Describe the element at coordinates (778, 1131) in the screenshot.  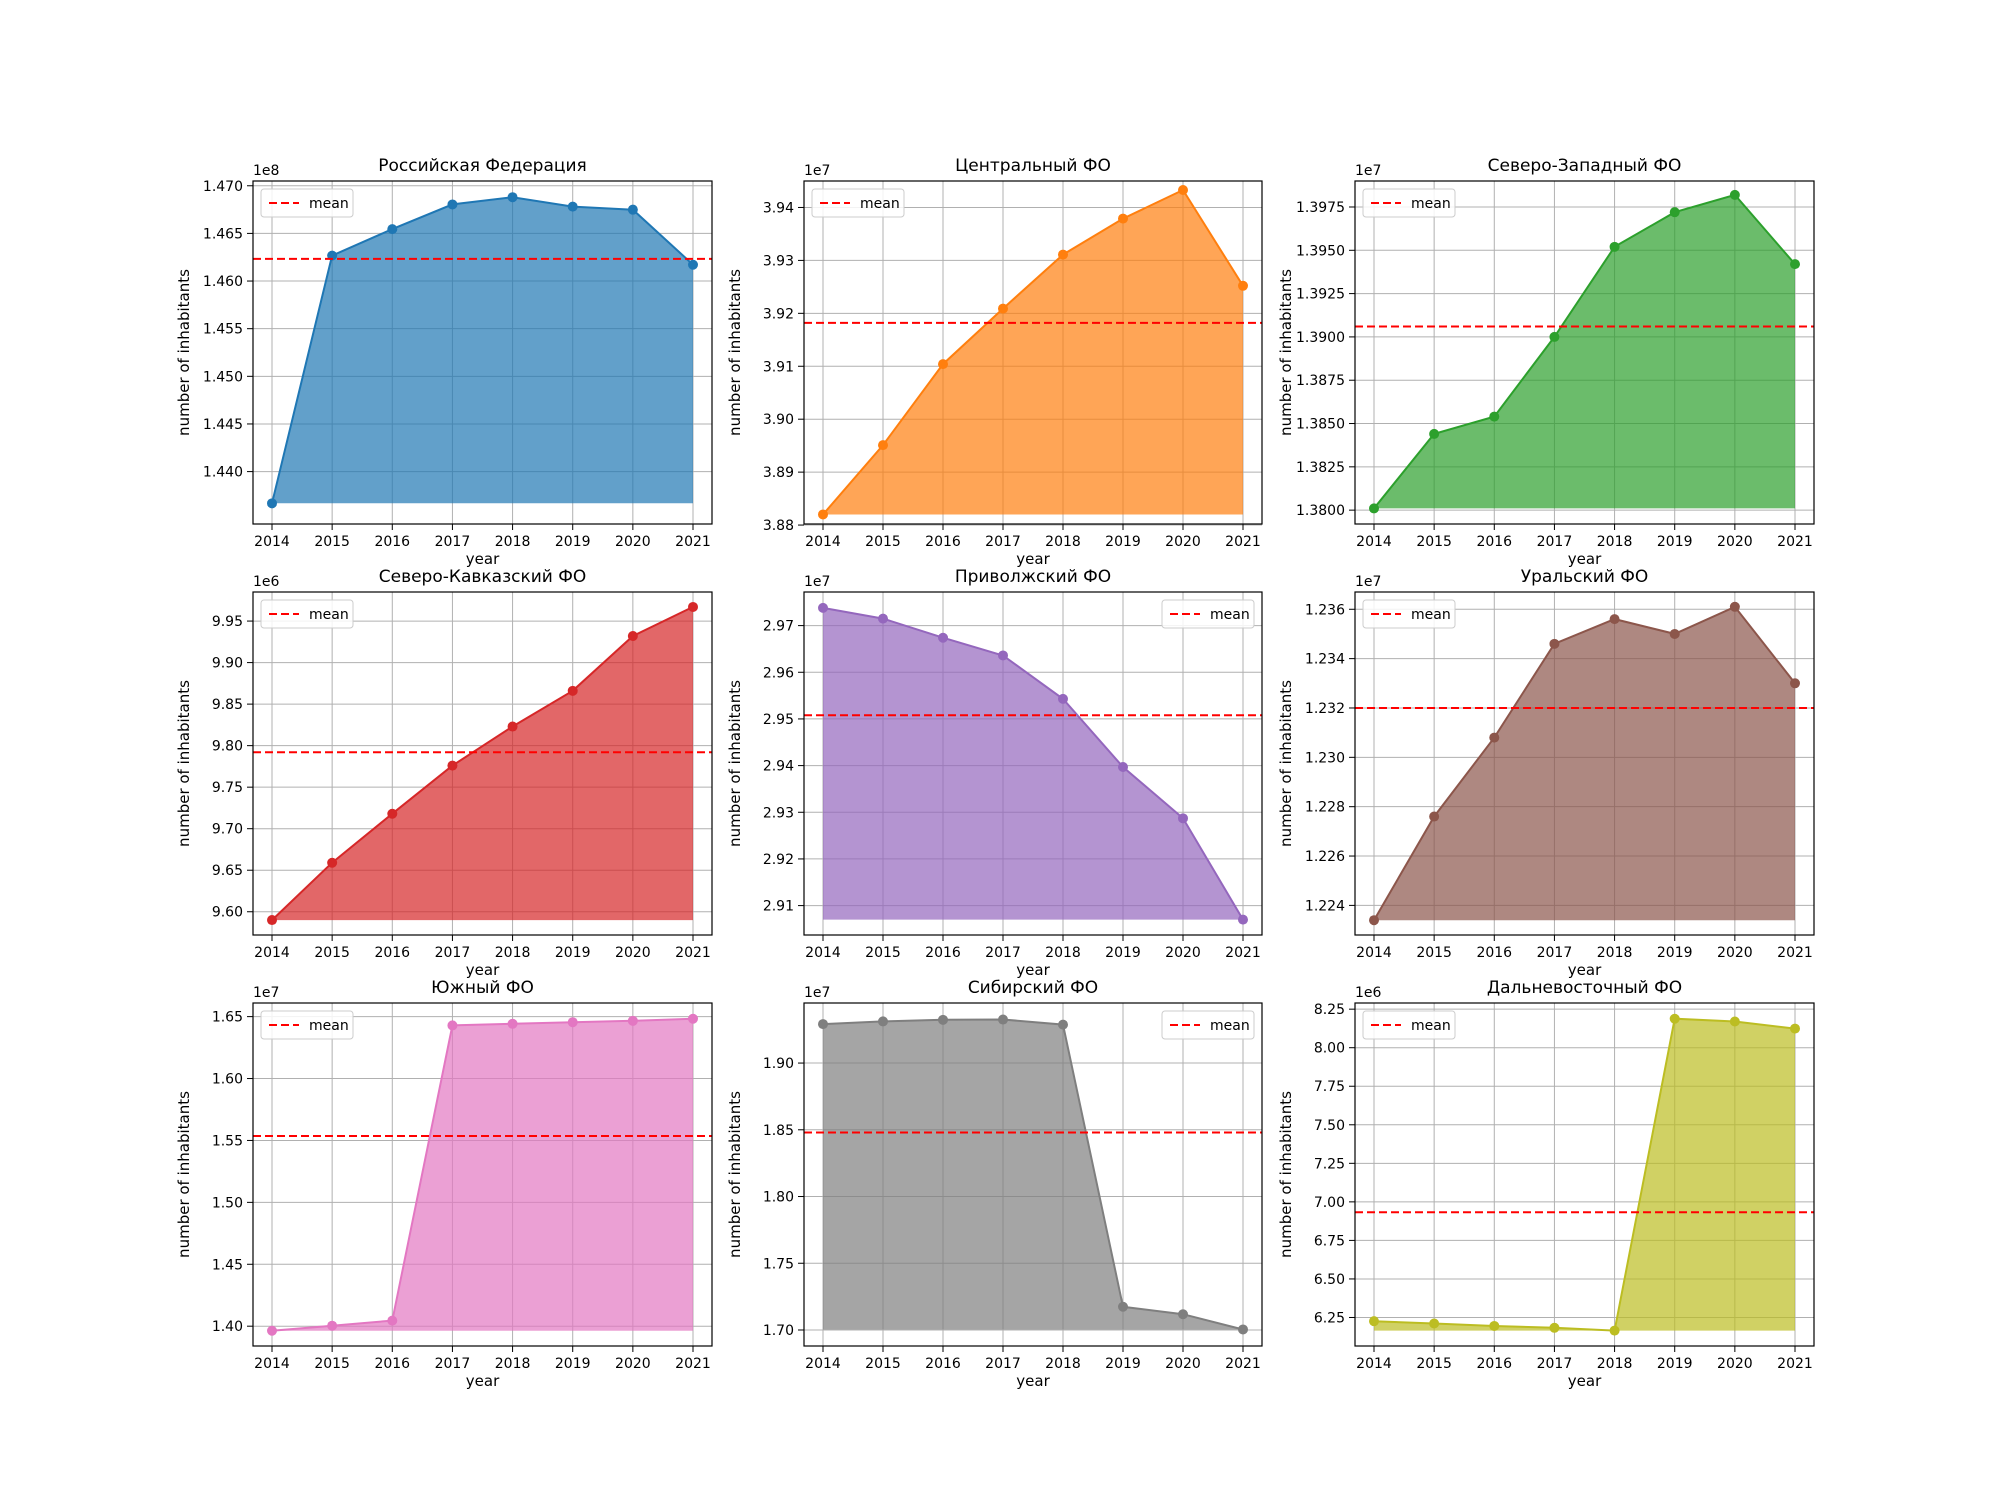
I see `y-tick-label: 1.85` at that location.